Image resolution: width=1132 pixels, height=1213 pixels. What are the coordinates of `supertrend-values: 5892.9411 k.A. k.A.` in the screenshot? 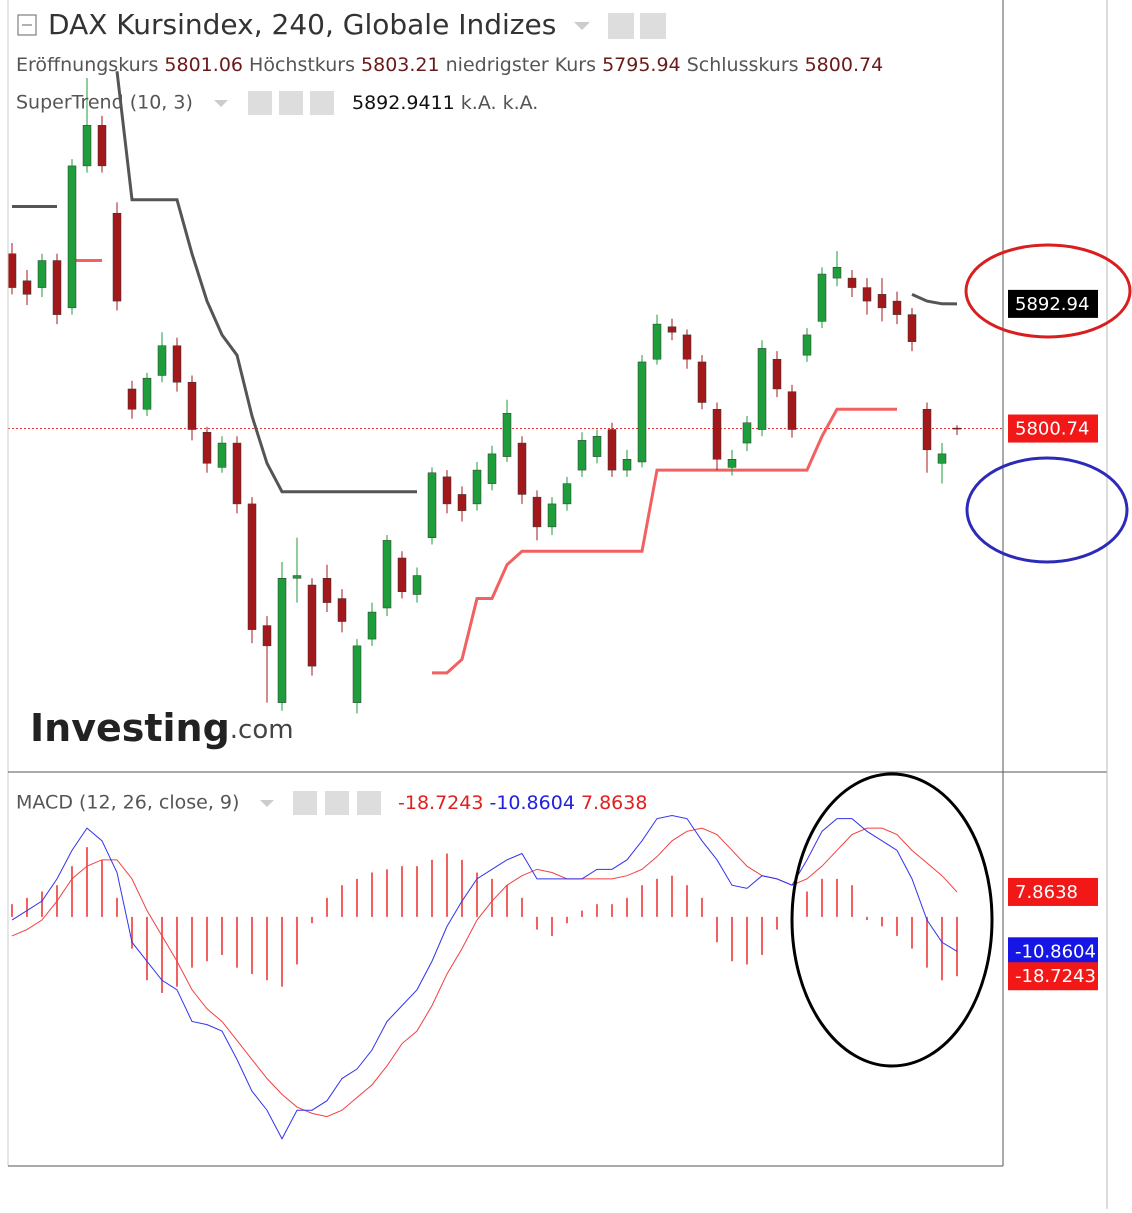 It's located at (445, 103).